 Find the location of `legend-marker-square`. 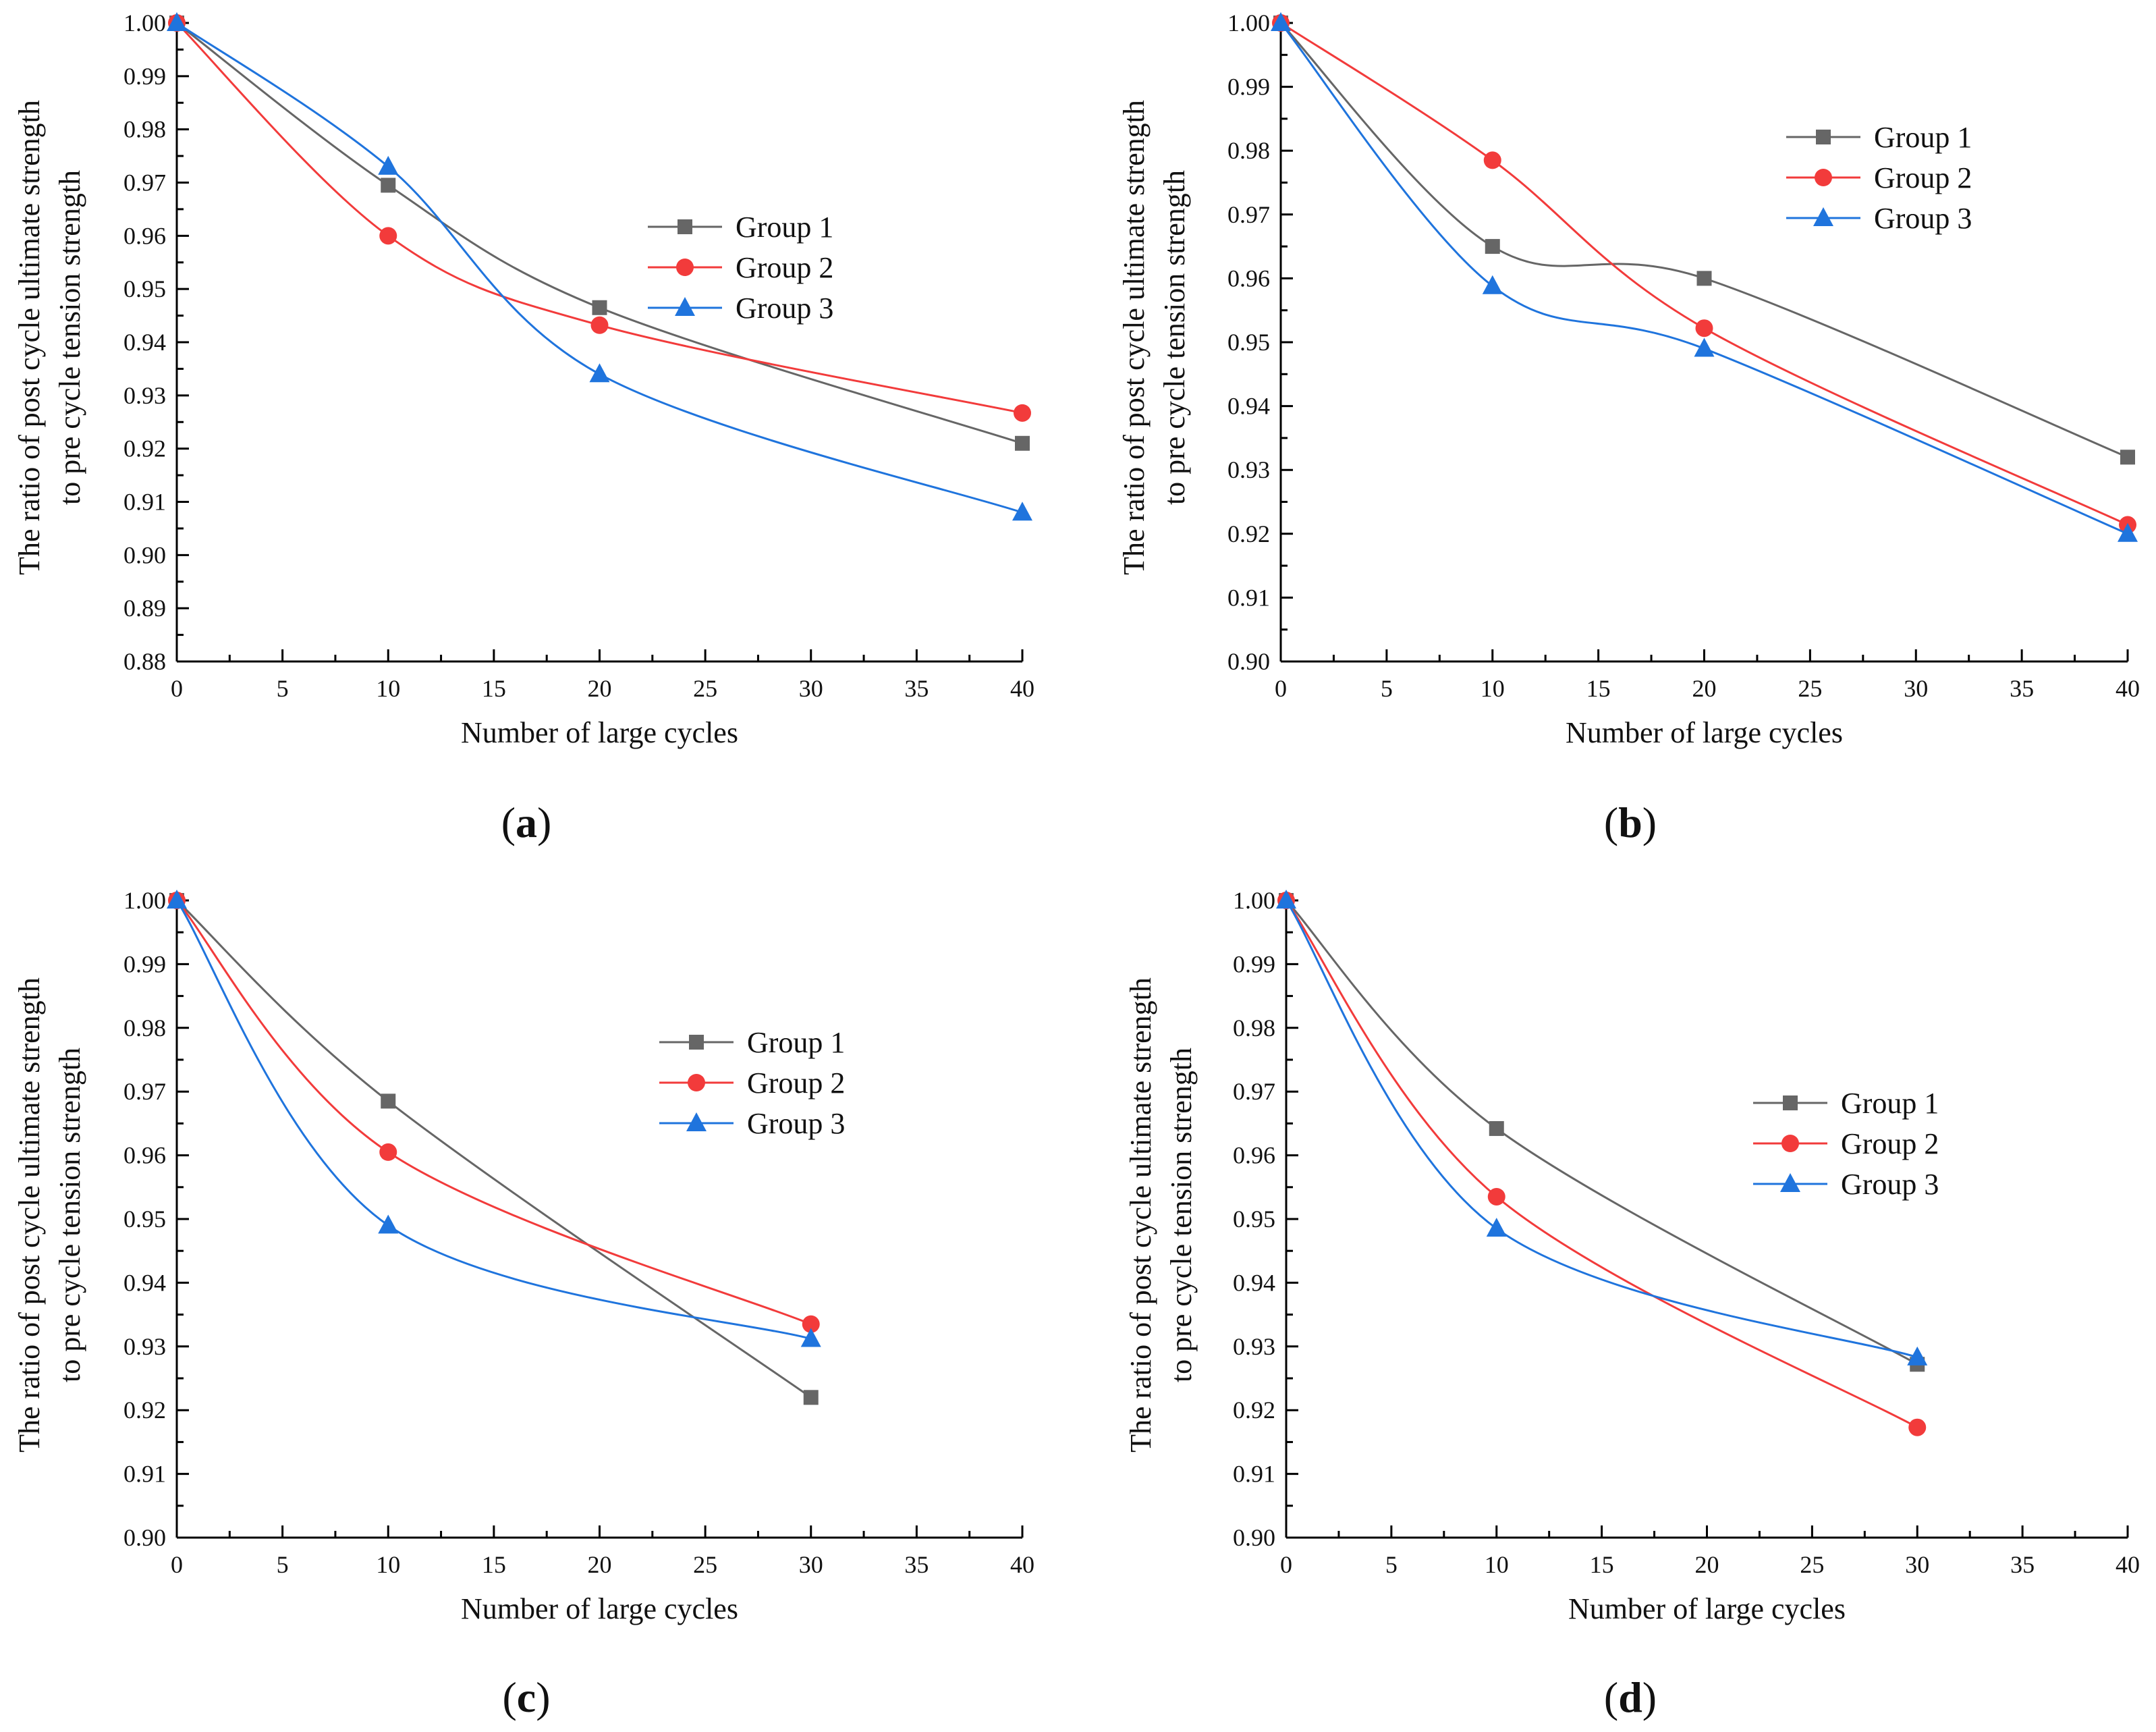

legend-marker-square is located at coordinates (696, 1042).